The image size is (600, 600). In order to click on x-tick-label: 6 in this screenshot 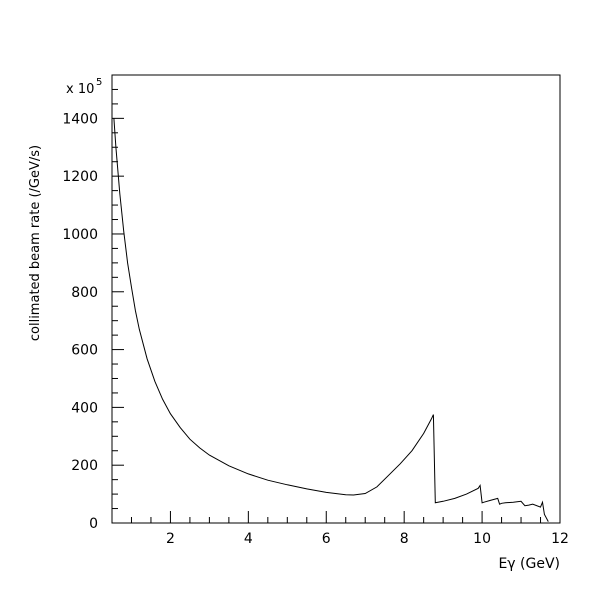, I will do `click(326, 539)`.